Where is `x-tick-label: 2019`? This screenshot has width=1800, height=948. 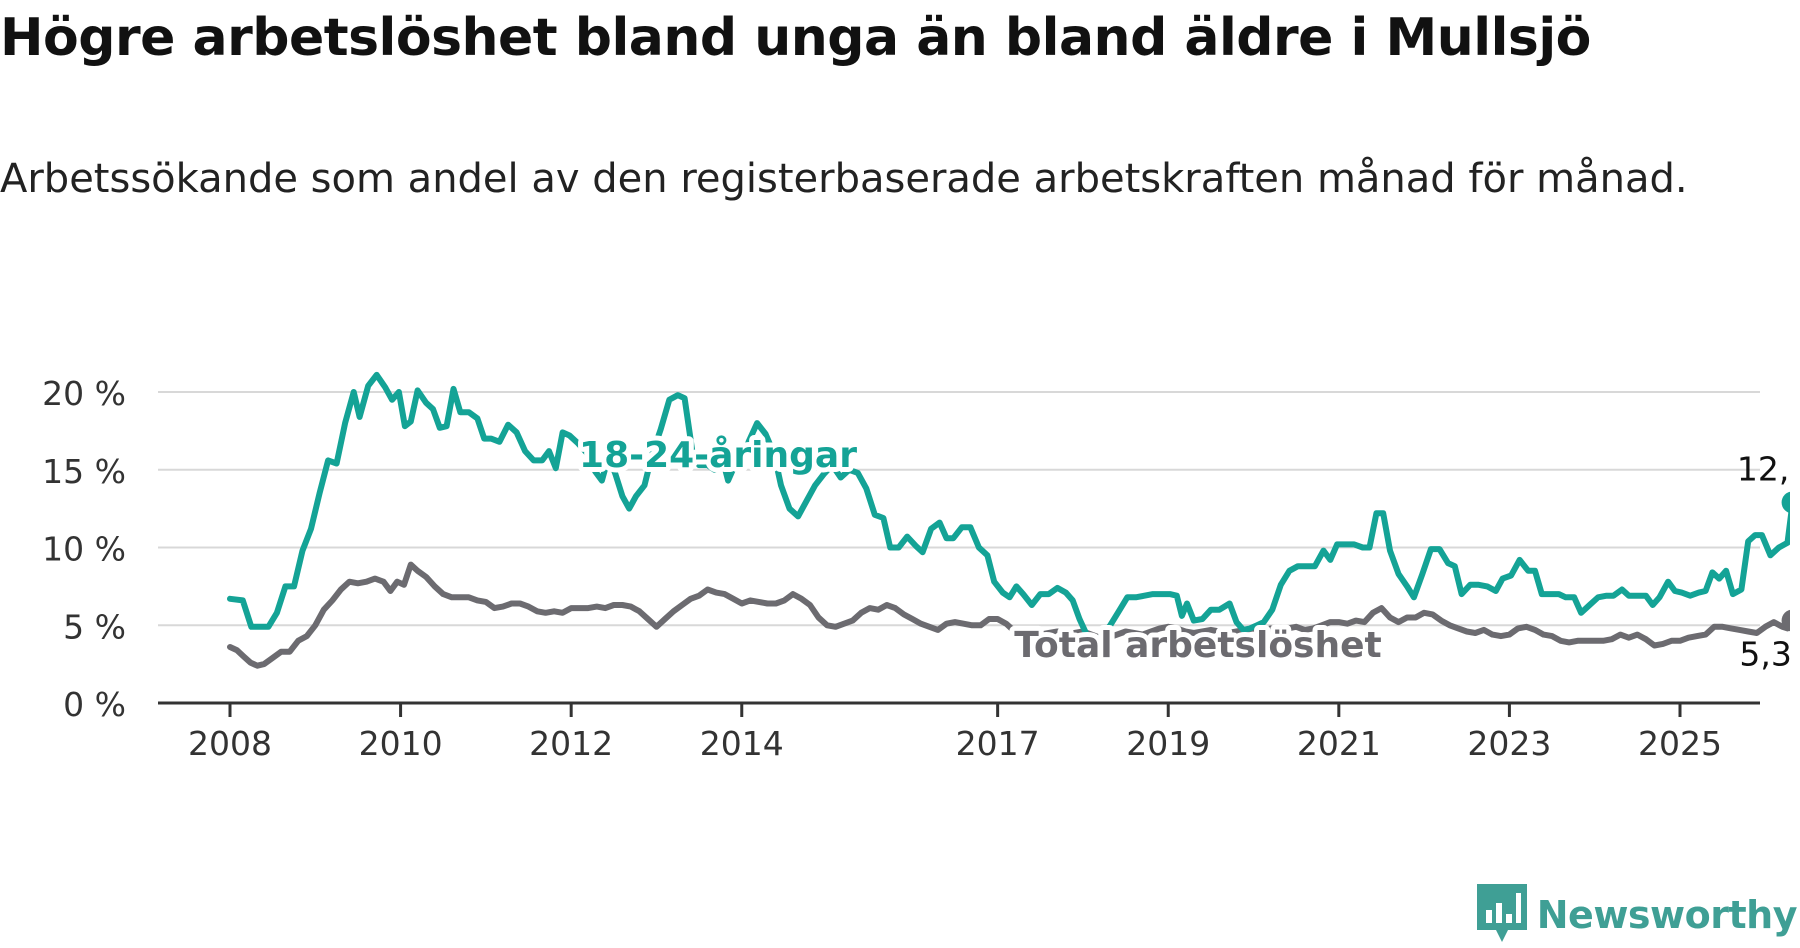 x-tick-label: 2019 is located at coordinates (1168, 743).